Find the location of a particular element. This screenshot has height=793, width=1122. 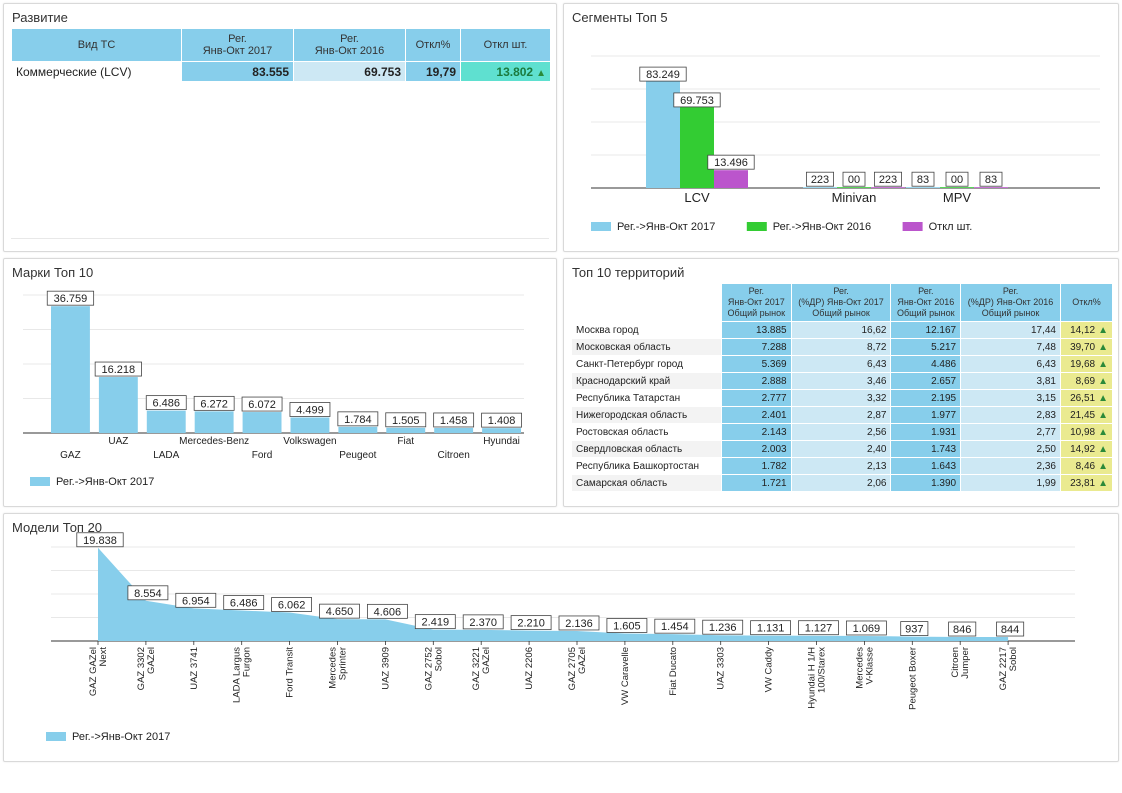

model-tick-label: Fiat Ducato is located at coordinates (673, 671).